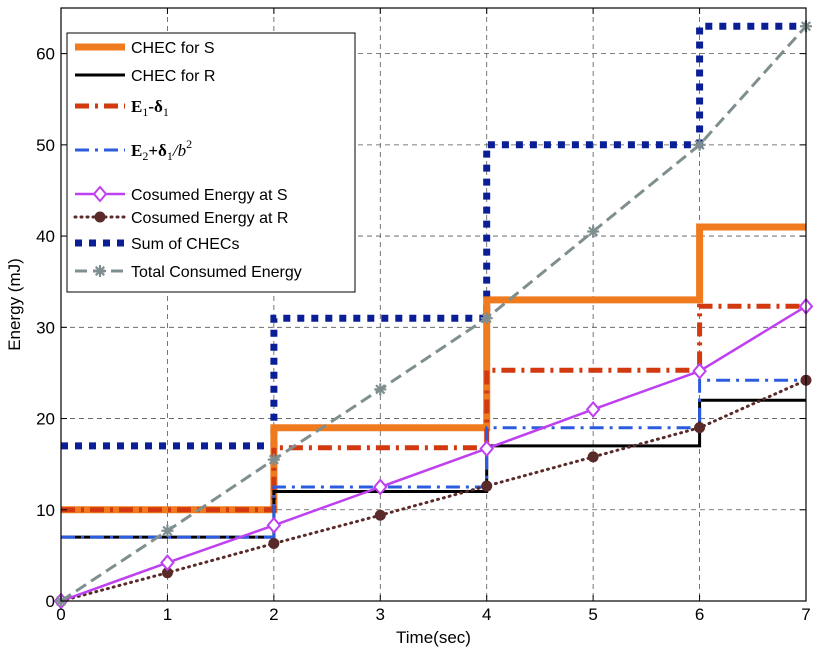  What do you see at coordinates (592, 614) in the screenshot?
I see `x-tick-label: 5` at bounding box center [592, 614].